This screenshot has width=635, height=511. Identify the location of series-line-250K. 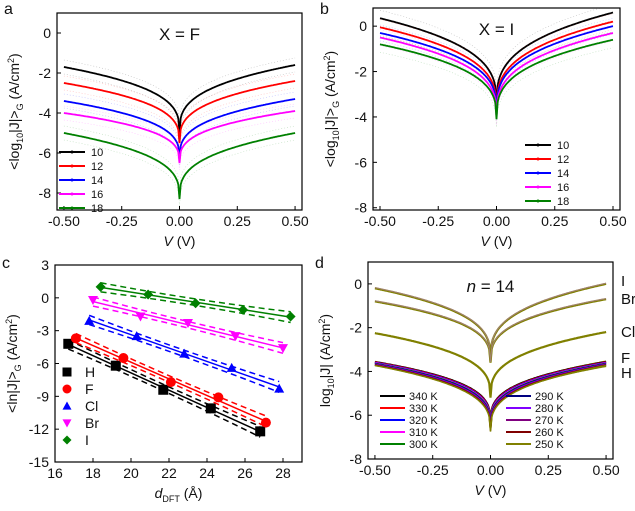
(490, 398).